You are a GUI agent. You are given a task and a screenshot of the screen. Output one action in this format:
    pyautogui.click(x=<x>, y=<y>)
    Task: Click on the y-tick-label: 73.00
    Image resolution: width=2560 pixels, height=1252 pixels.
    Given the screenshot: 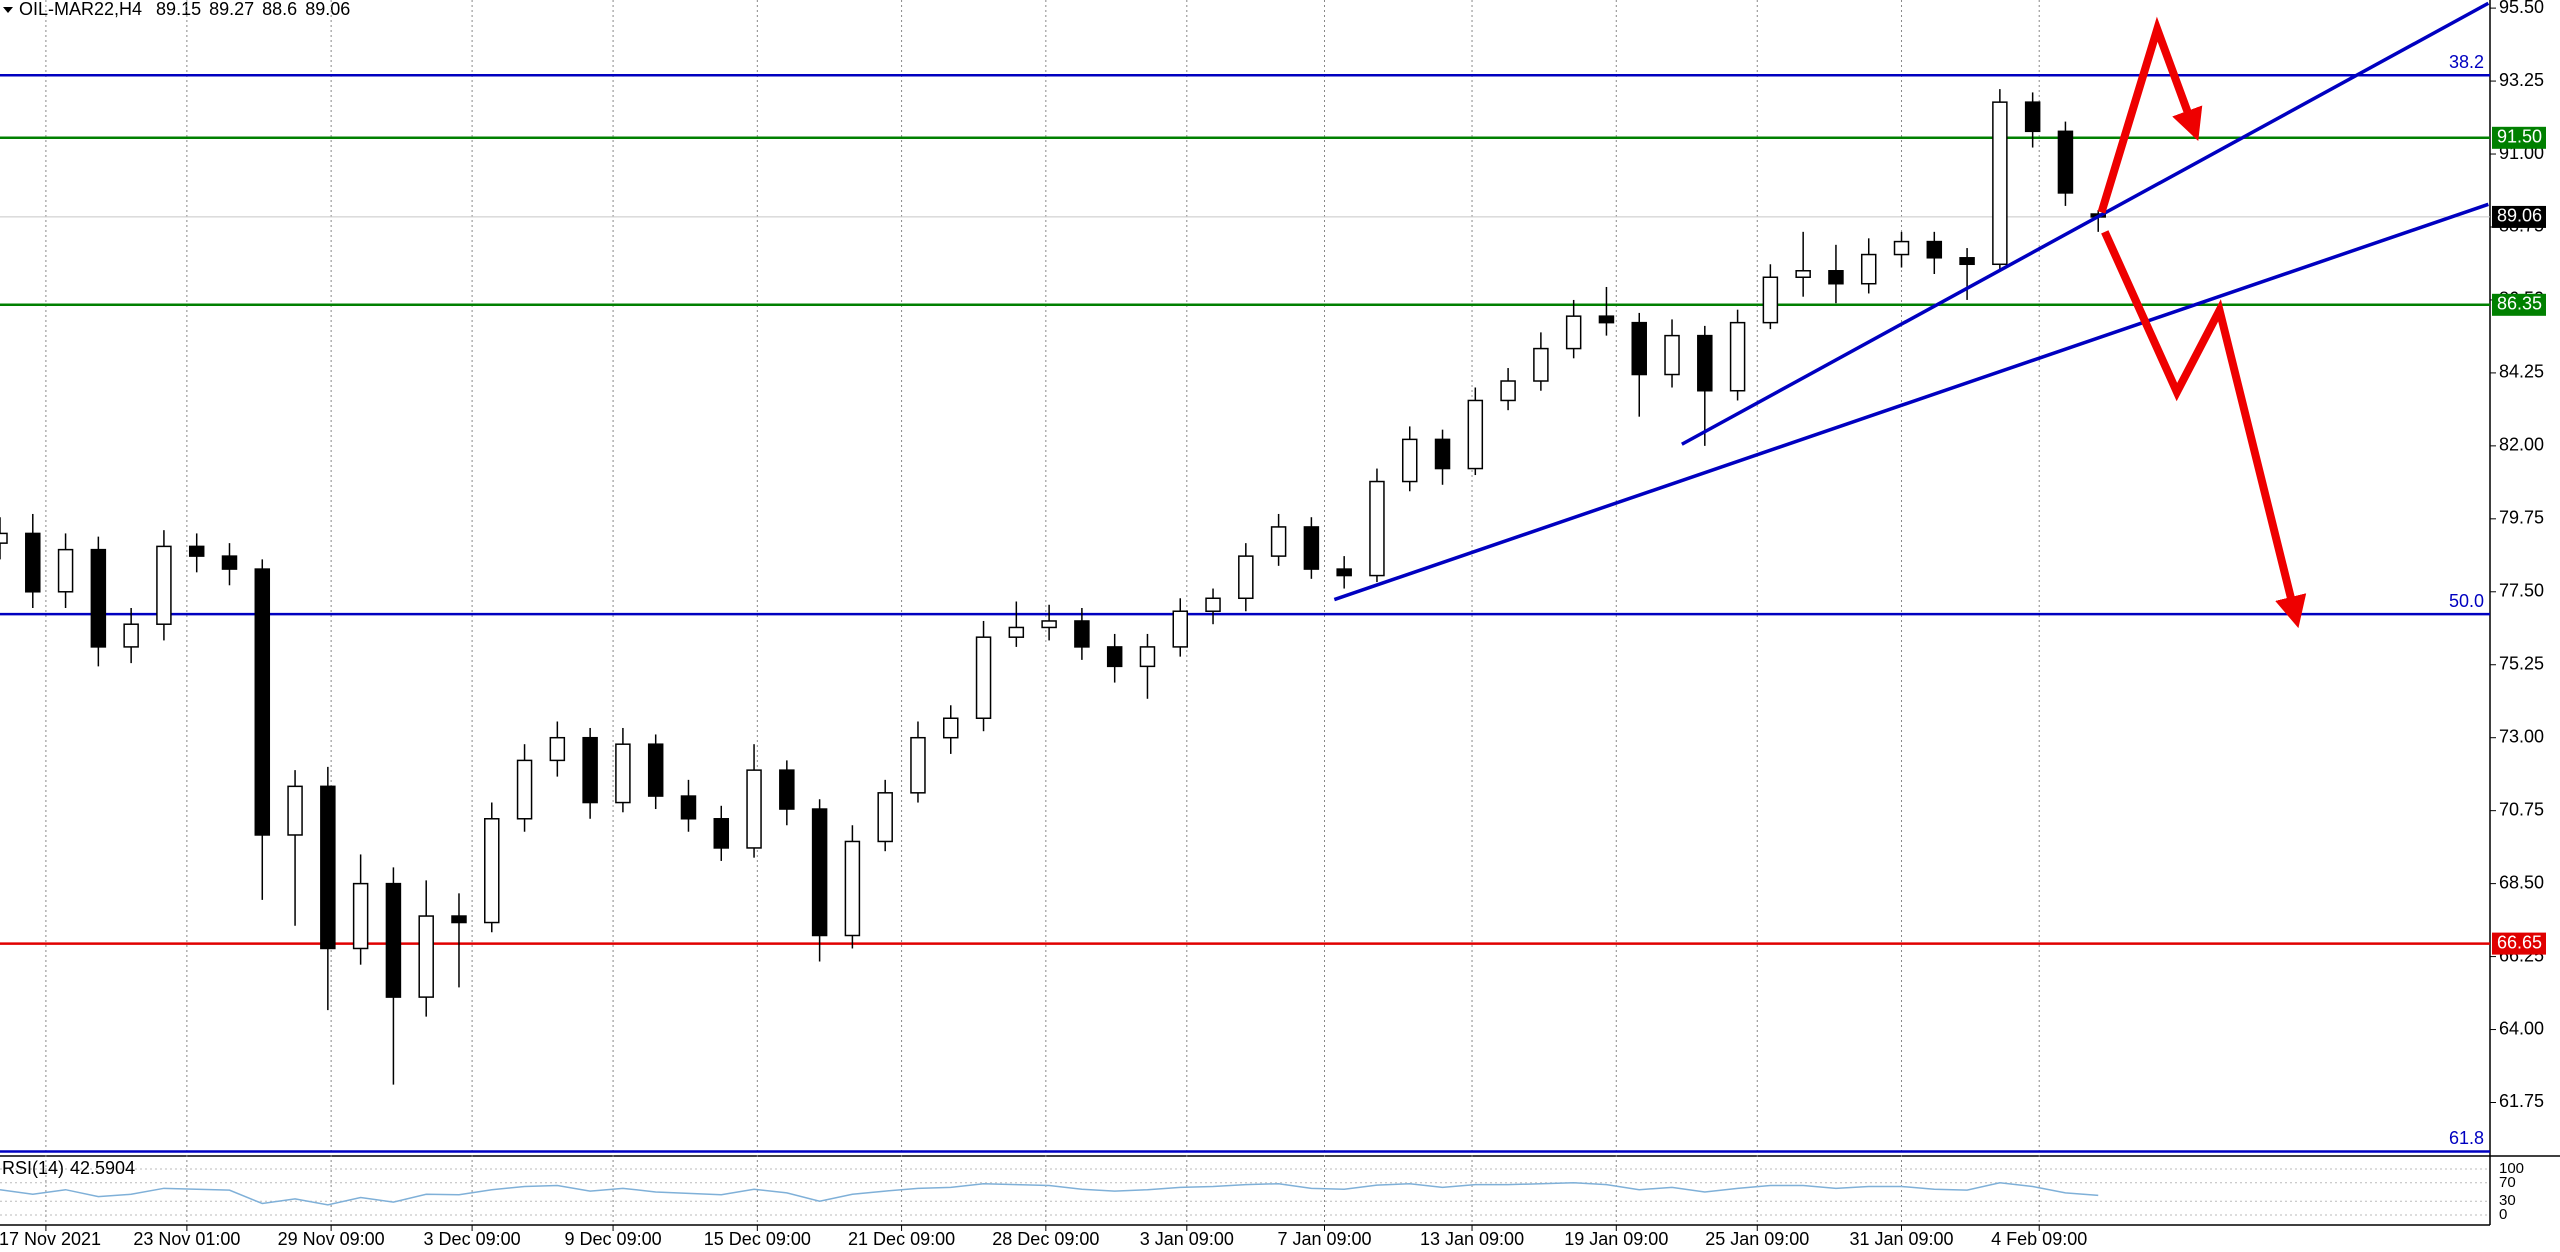 What is the action you would take?
    pyautogui.click(x=2521, y=736)
    